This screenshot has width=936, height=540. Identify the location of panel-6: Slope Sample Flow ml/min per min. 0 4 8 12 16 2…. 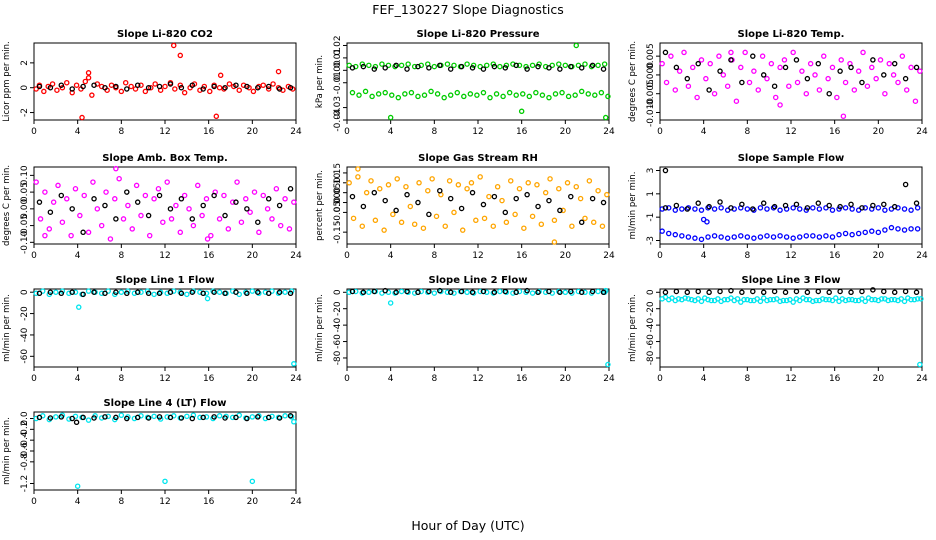
(778, 207).